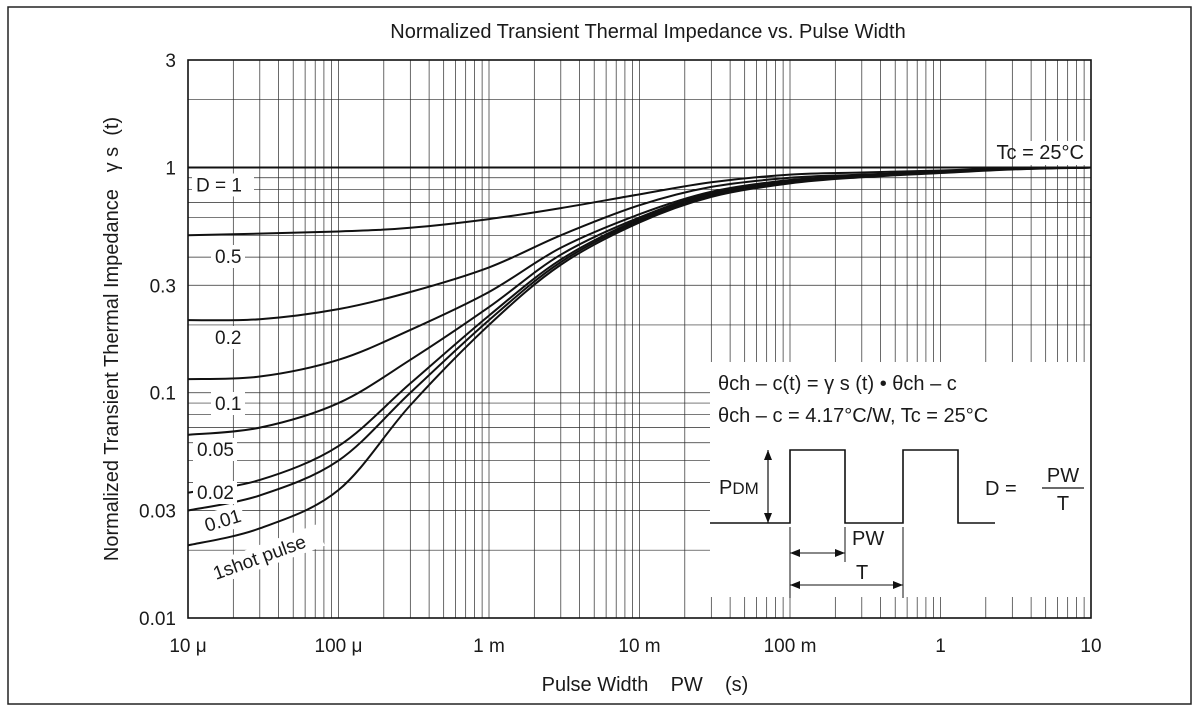 This screenshot has width=1200, height=711. I want to click on curve-label: 0.02, so click(215, 493).